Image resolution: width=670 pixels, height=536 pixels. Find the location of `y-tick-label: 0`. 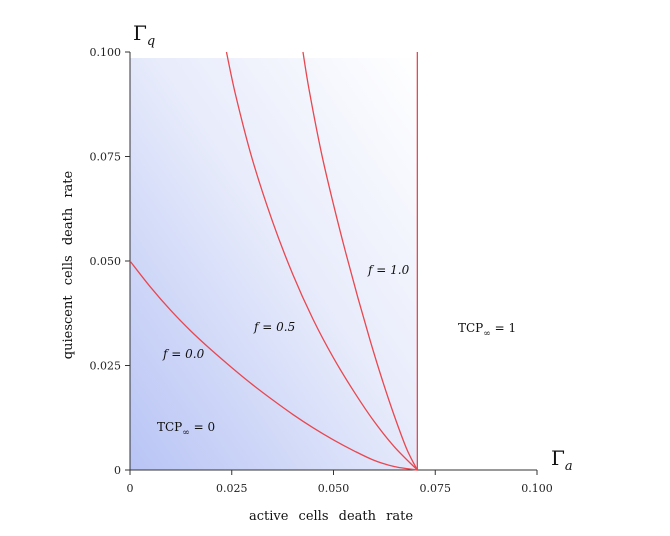

y-tick-label: 0 is located at coordinates (117, 470).